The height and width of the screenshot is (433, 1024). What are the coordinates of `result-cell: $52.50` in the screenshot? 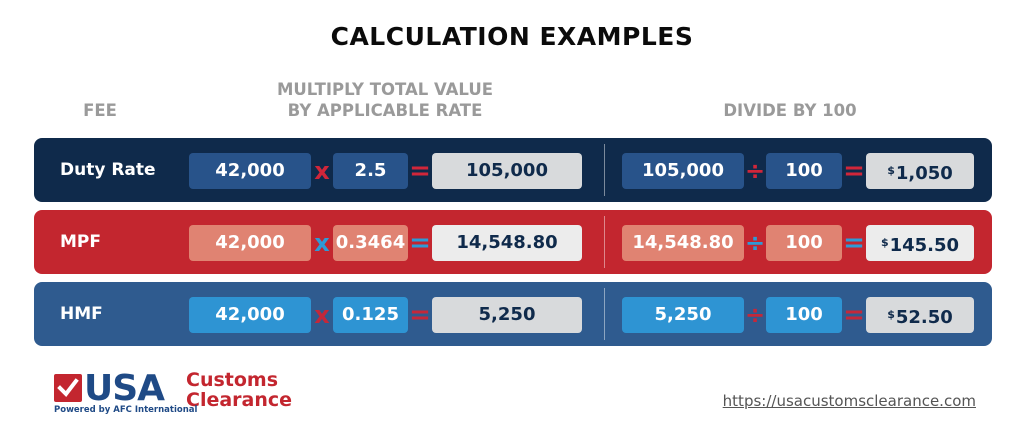 It's located at (920, 315).